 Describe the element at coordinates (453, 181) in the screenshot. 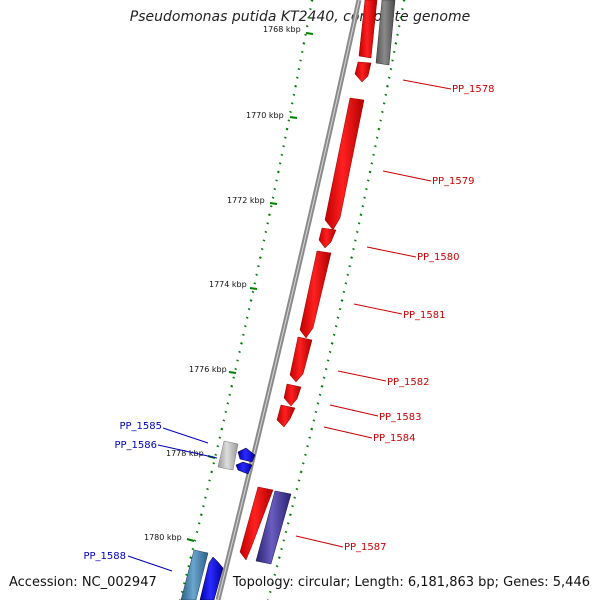

I see `gene-label-pp-1579: PP_1579` at that location.